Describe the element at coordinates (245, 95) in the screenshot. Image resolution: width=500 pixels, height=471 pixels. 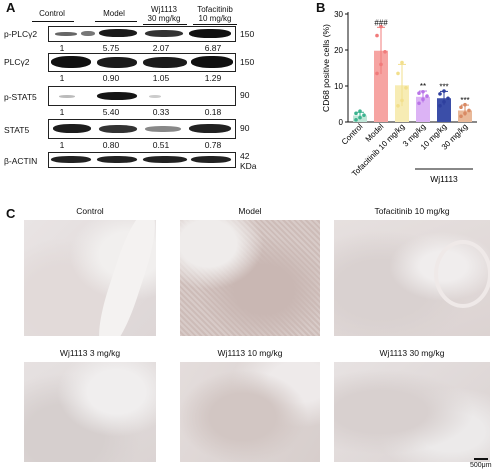
I see `kda-p-stat5: 90` at that location.